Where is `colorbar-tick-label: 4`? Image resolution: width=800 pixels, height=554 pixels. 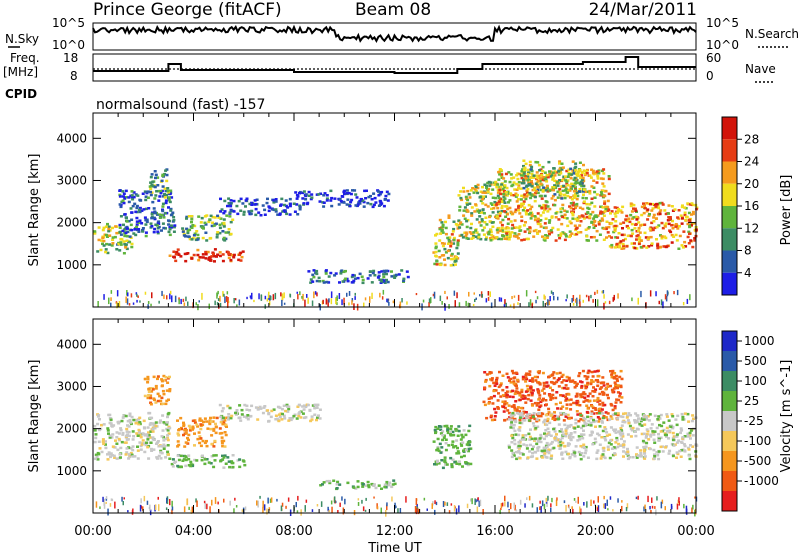
colorbar-tick-label: 4 is located at coordinates (748, 273).